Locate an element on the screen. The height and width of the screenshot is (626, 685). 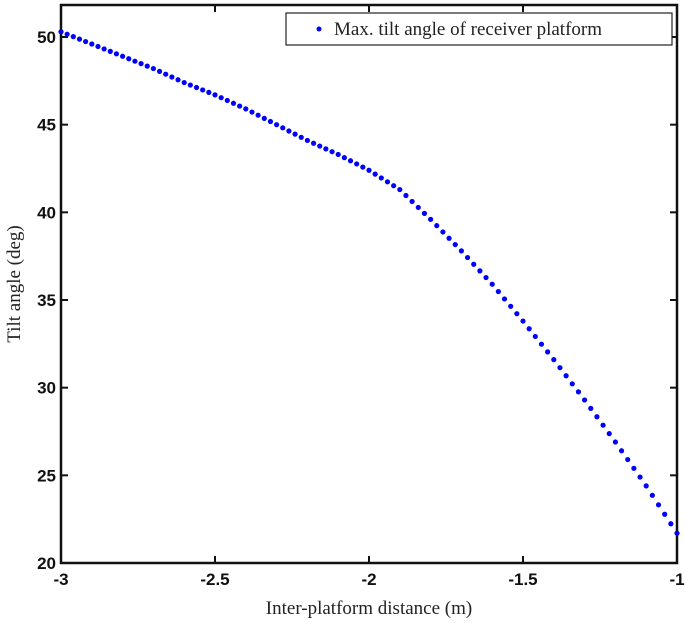
y-tick-label: 35 is located at coordinates (46, 300).